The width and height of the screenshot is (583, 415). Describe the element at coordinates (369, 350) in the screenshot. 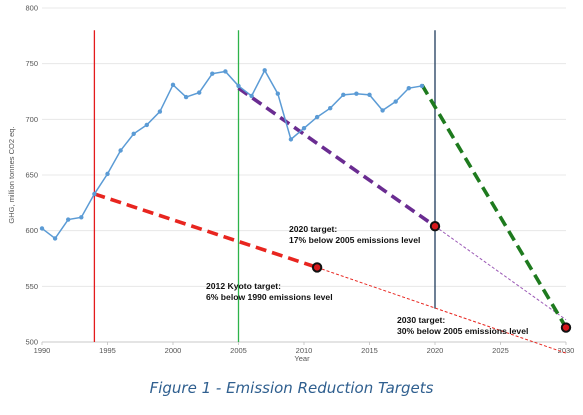

I see `x-tick-label: 2015` at that location.